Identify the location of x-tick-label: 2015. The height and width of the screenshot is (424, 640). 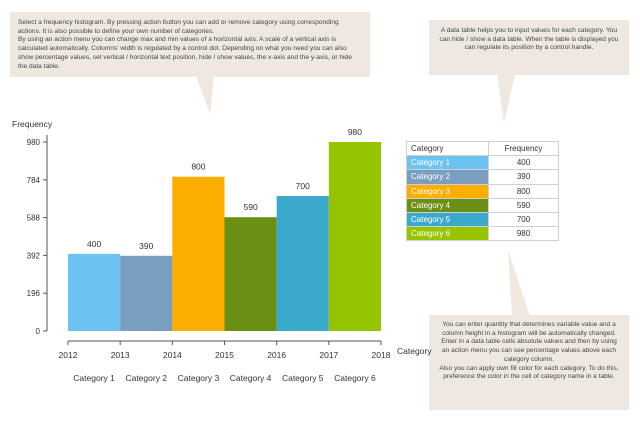
(224, 355).